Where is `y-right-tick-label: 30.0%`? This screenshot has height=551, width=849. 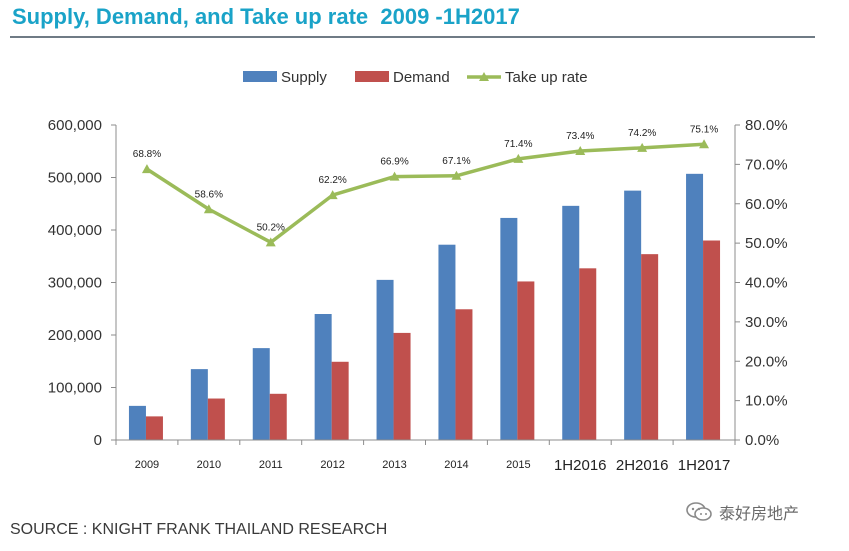
y-right-tick-label: 30.0% is located at coordinates (766, 322).